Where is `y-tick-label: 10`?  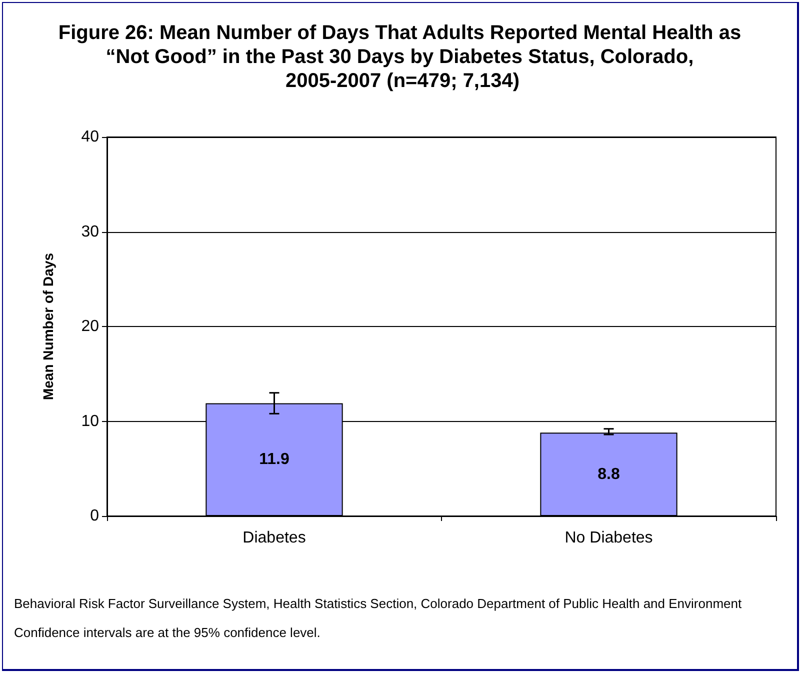
y-tick-label: 10 is located at coordinates (90, 421).